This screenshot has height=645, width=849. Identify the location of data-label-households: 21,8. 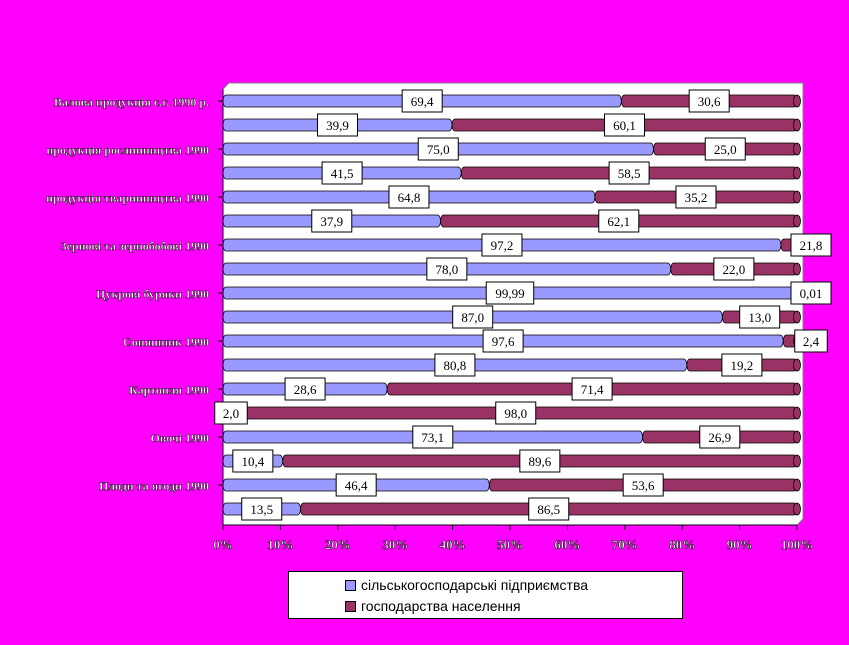
(811, 245).